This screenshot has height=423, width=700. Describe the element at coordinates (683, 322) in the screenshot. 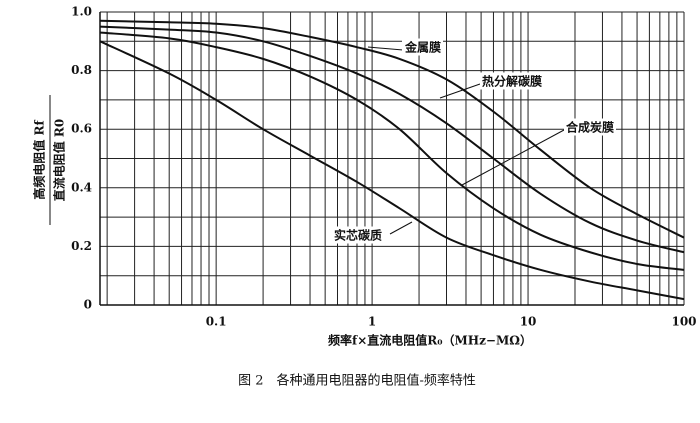

I see `x-tick-label: 100` at that location.